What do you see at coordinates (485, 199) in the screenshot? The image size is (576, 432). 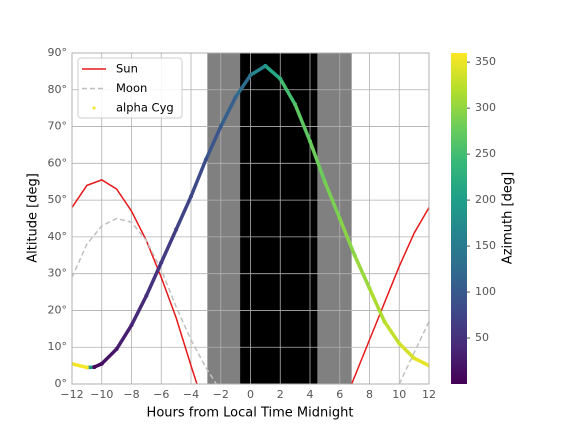 I see `colorbar-tick-label: 200` at bounding box center [485, 199].